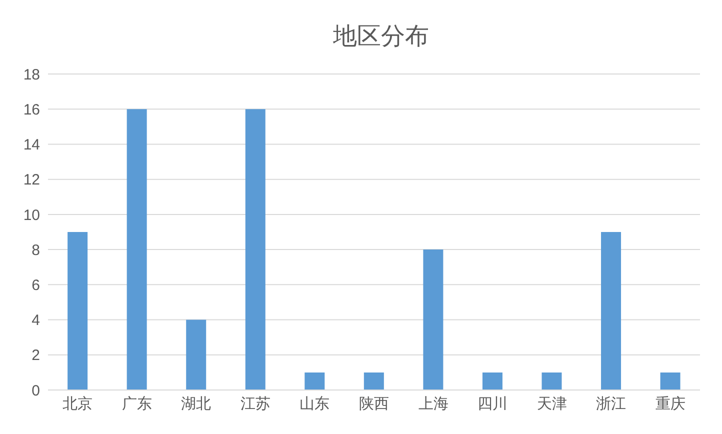 Image resolution: width=722 pixels, height=434 pixels. What do you see at coordinates (31, 109) in the screenshot?
I see `y-tick-label: 16` at bounding box center [31, 109].